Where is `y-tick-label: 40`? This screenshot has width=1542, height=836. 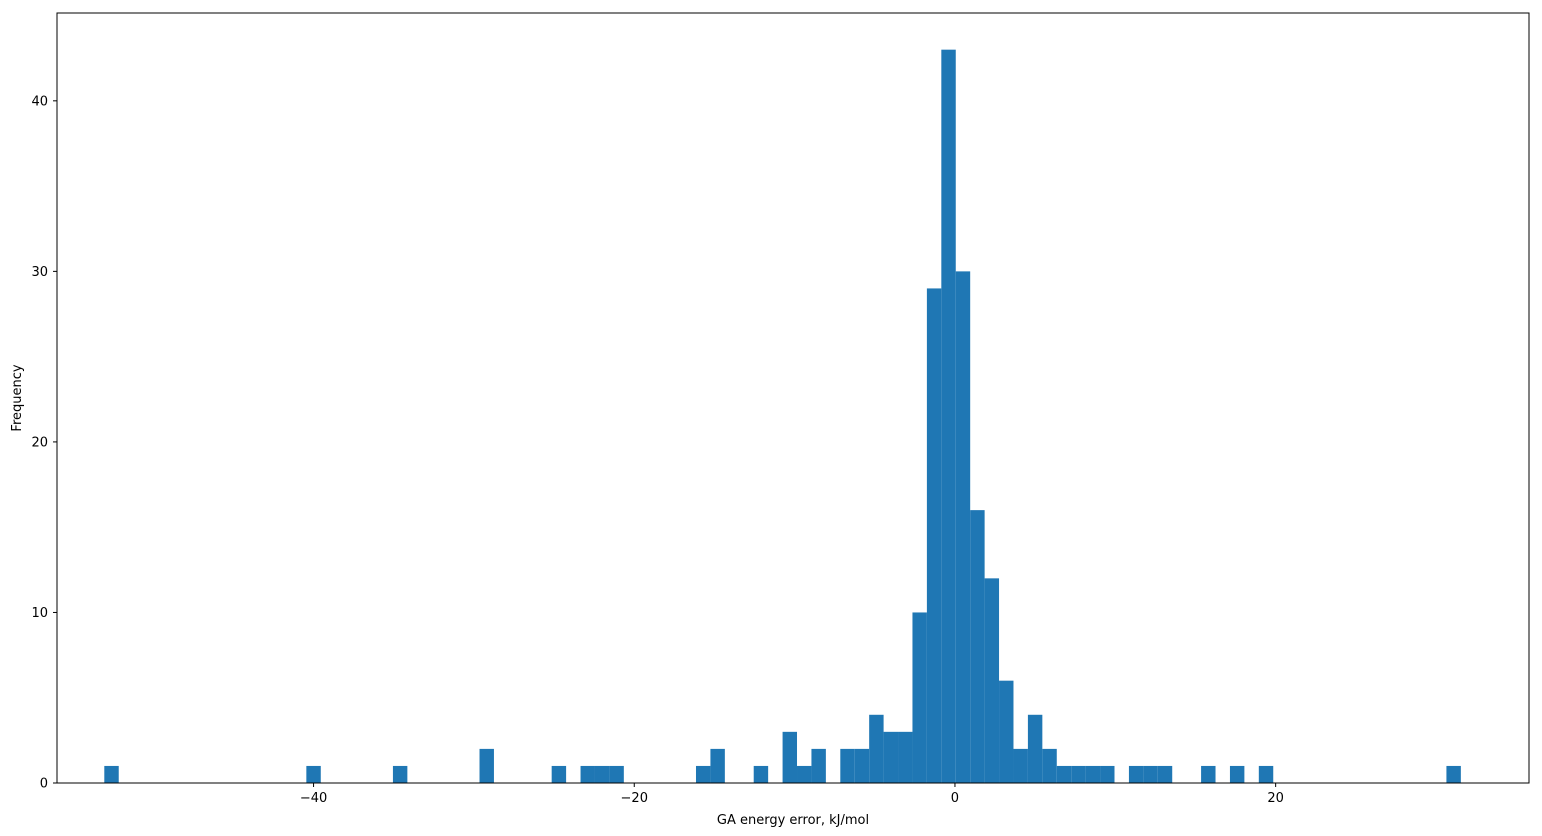
y-tick-label: 40 is located at coordinates (39, 101).